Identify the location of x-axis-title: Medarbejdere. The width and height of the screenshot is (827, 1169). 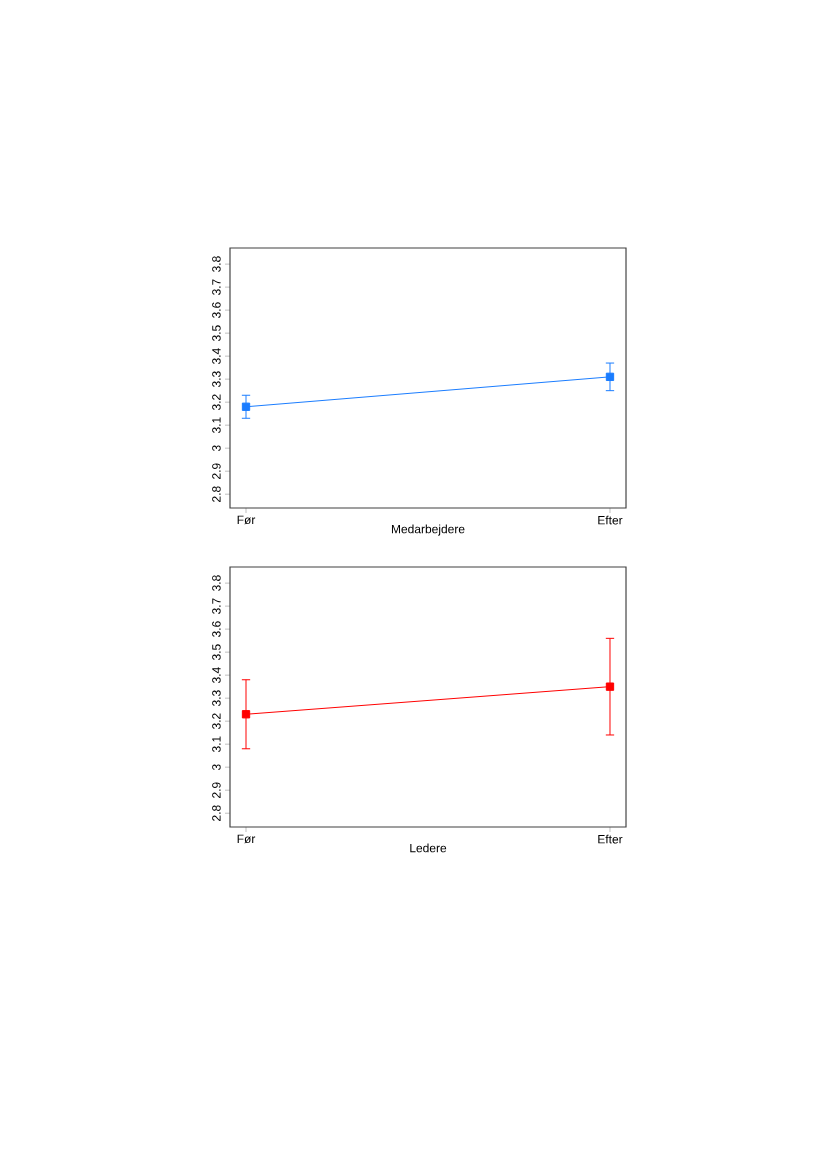
(428, 530).